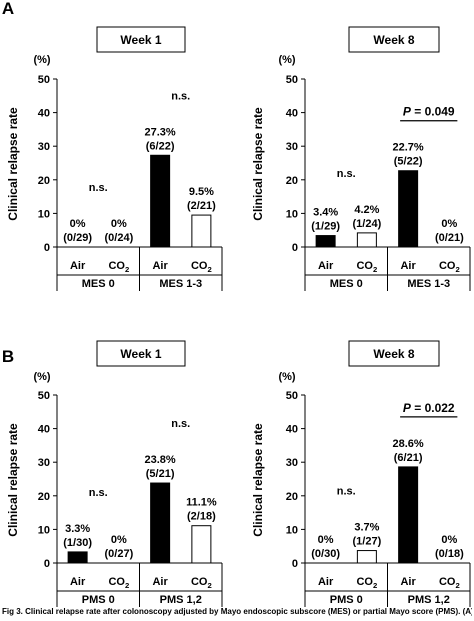  I want to click on data-label-percent: 4.2%, so click(366, 210).